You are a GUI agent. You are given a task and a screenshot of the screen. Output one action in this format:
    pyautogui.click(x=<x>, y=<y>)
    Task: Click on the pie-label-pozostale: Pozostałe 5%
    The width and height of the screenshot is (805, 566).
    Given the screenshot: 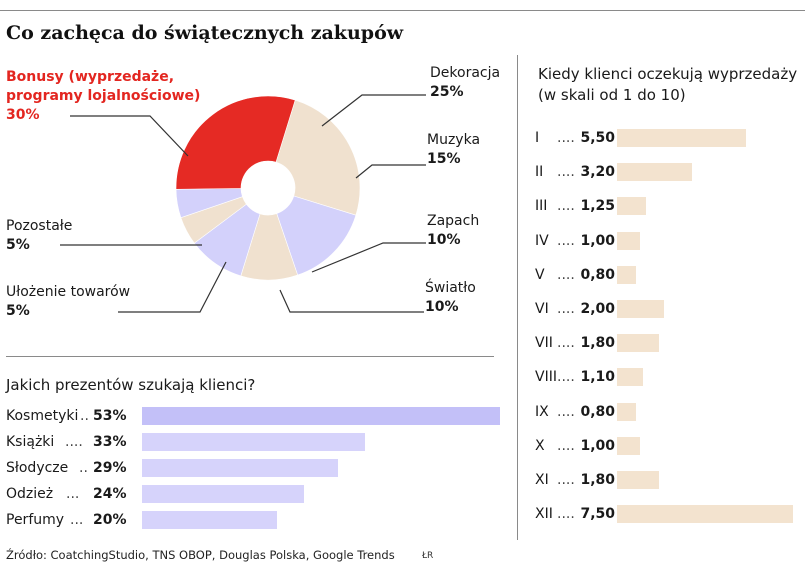 What is the action you would take?
    pyautogui.click(x=39, y=236)
    